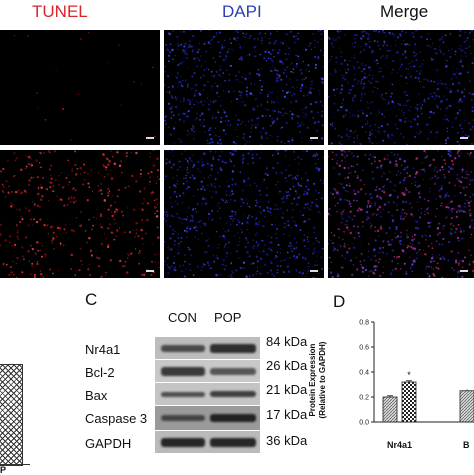 This screenshot has height=475, width=474. What do you see at coordinates (401, 87) in the screenshot?
I see `merge-con-image` at bounding box center [401, 87].